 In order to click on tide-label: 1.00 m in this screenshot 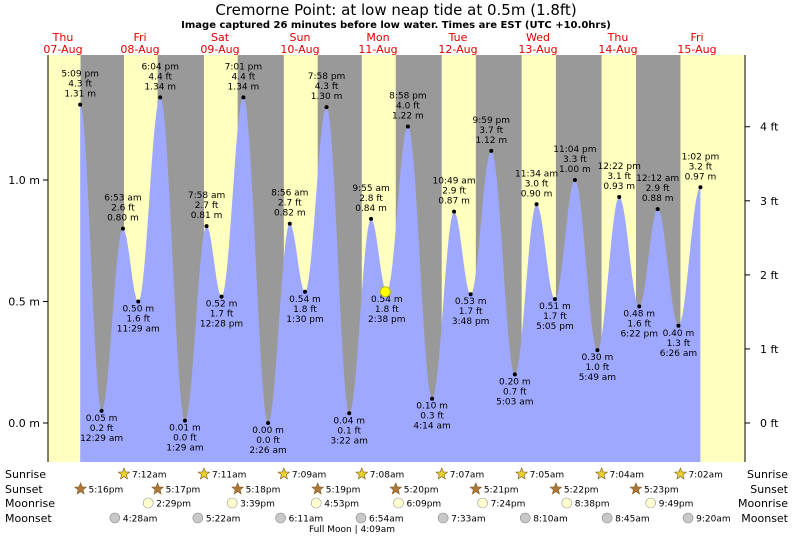, I will do `click(575, 170)`.